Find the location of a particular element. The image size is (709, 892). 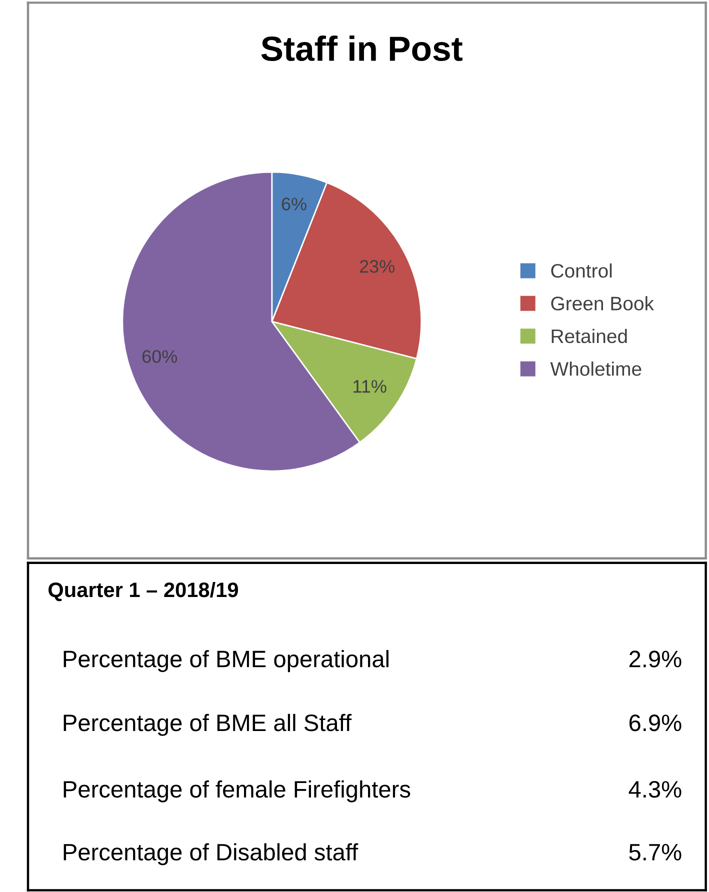

legend-label: Control is located at coordinates (581, 270).